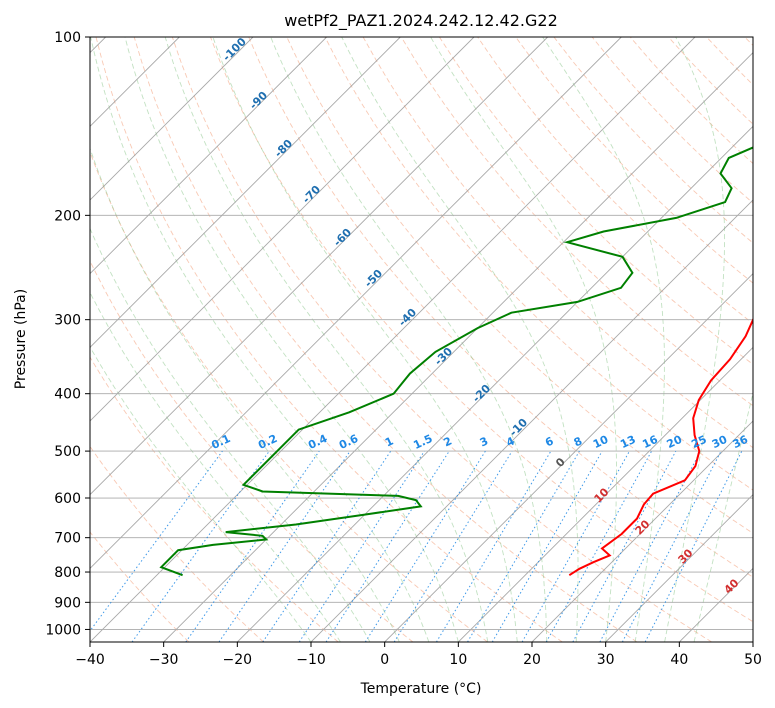  I want to click on mixing-ratio-label: 30, so click(720, 442).